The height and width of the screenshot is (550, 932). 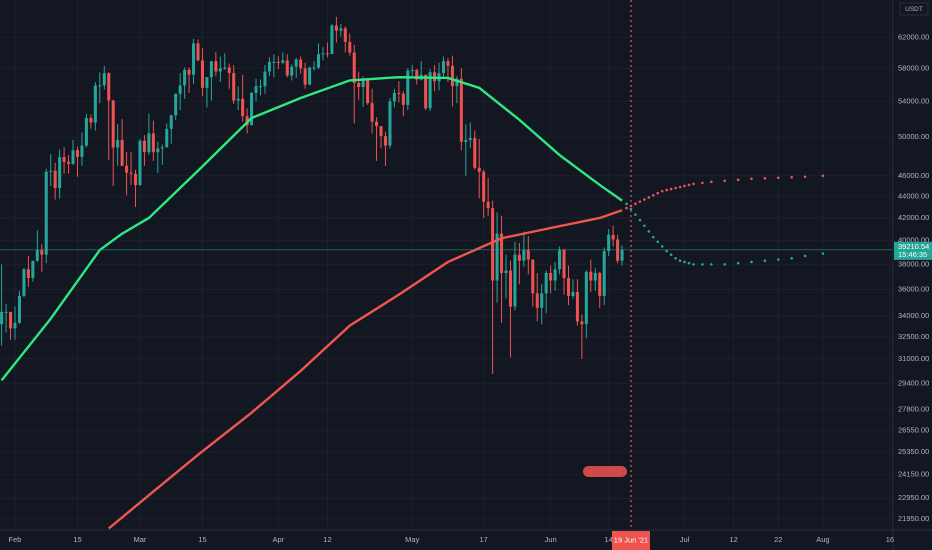 What do you see at coordinates (913, 315) in the screenshot?
I see `y-tick-label: 34000.00` at bounding box center [913, 315].